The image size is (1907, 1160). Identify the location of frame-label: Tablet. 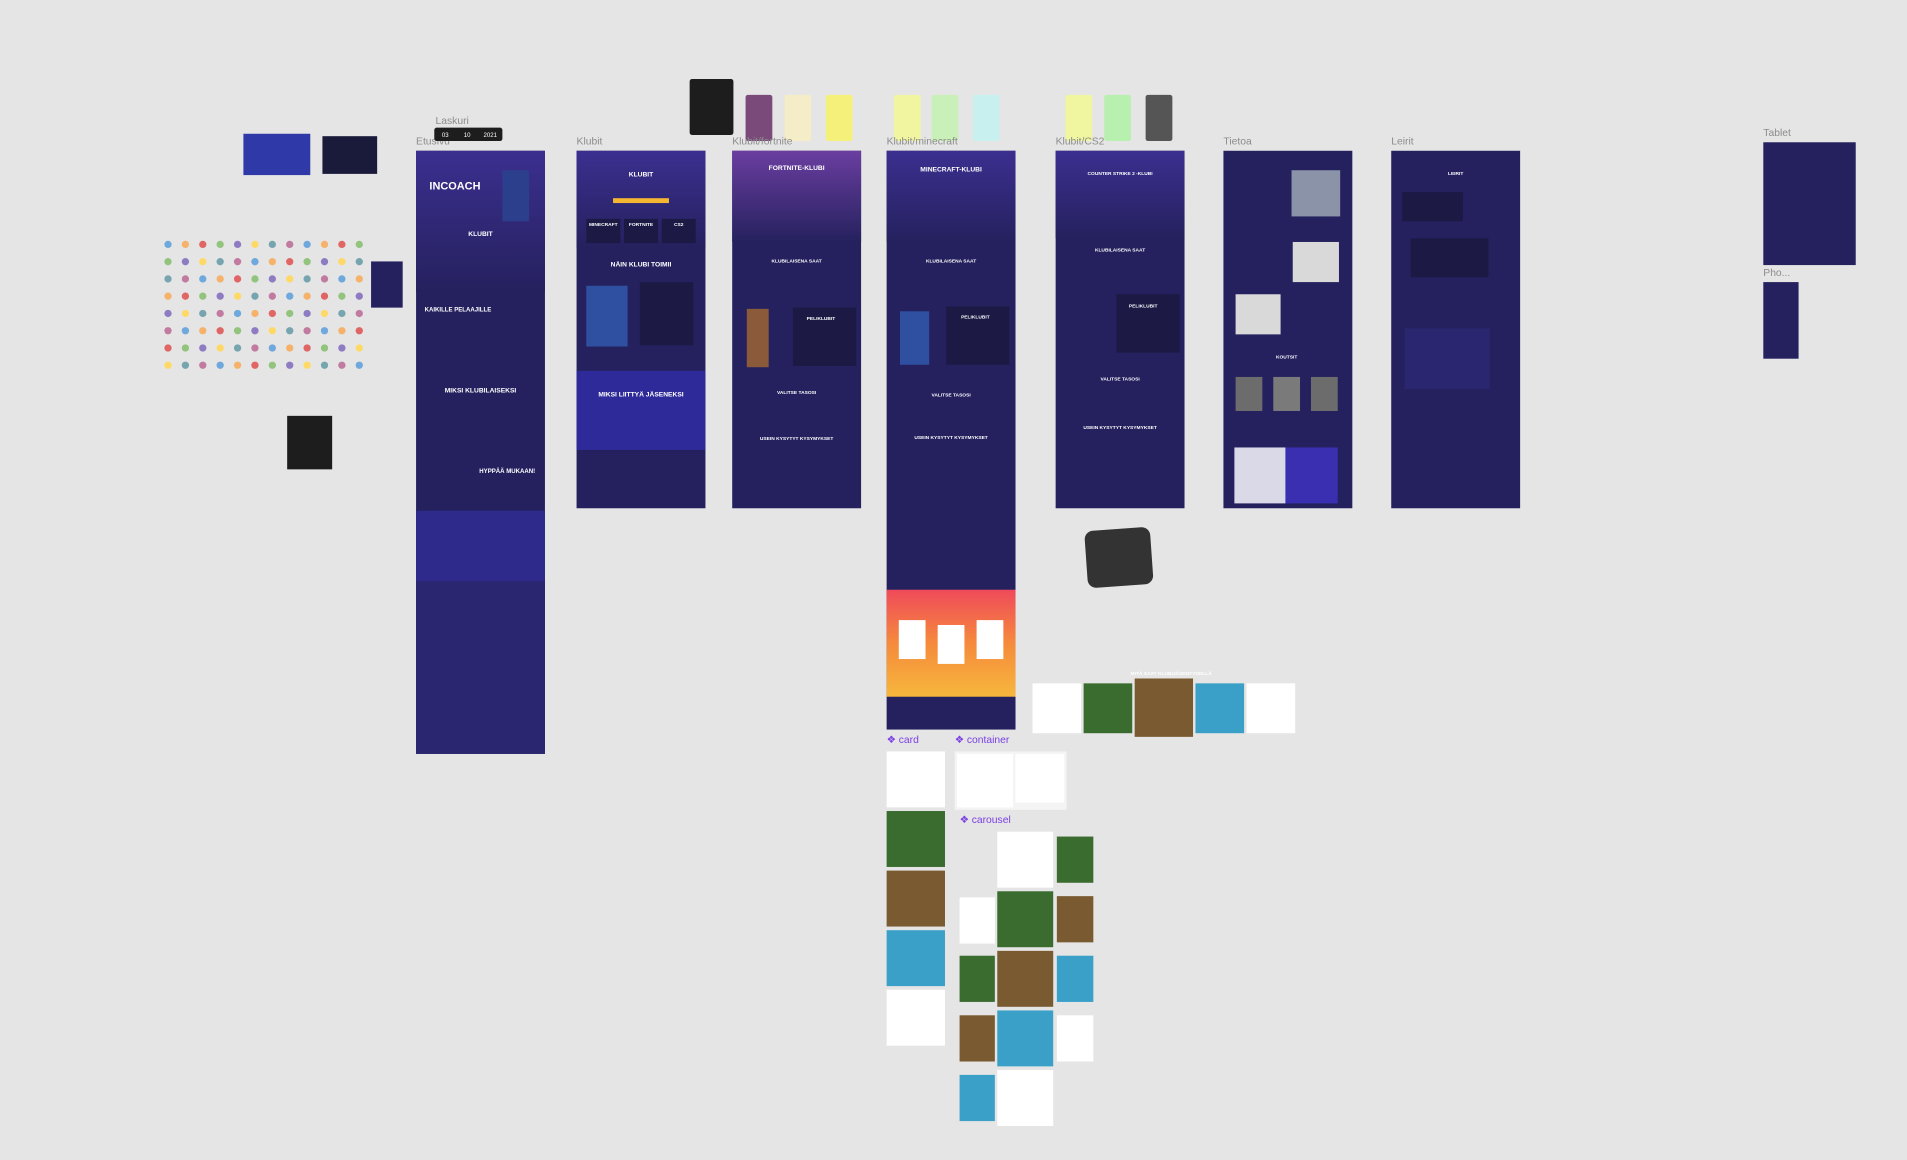
(1777, 133).